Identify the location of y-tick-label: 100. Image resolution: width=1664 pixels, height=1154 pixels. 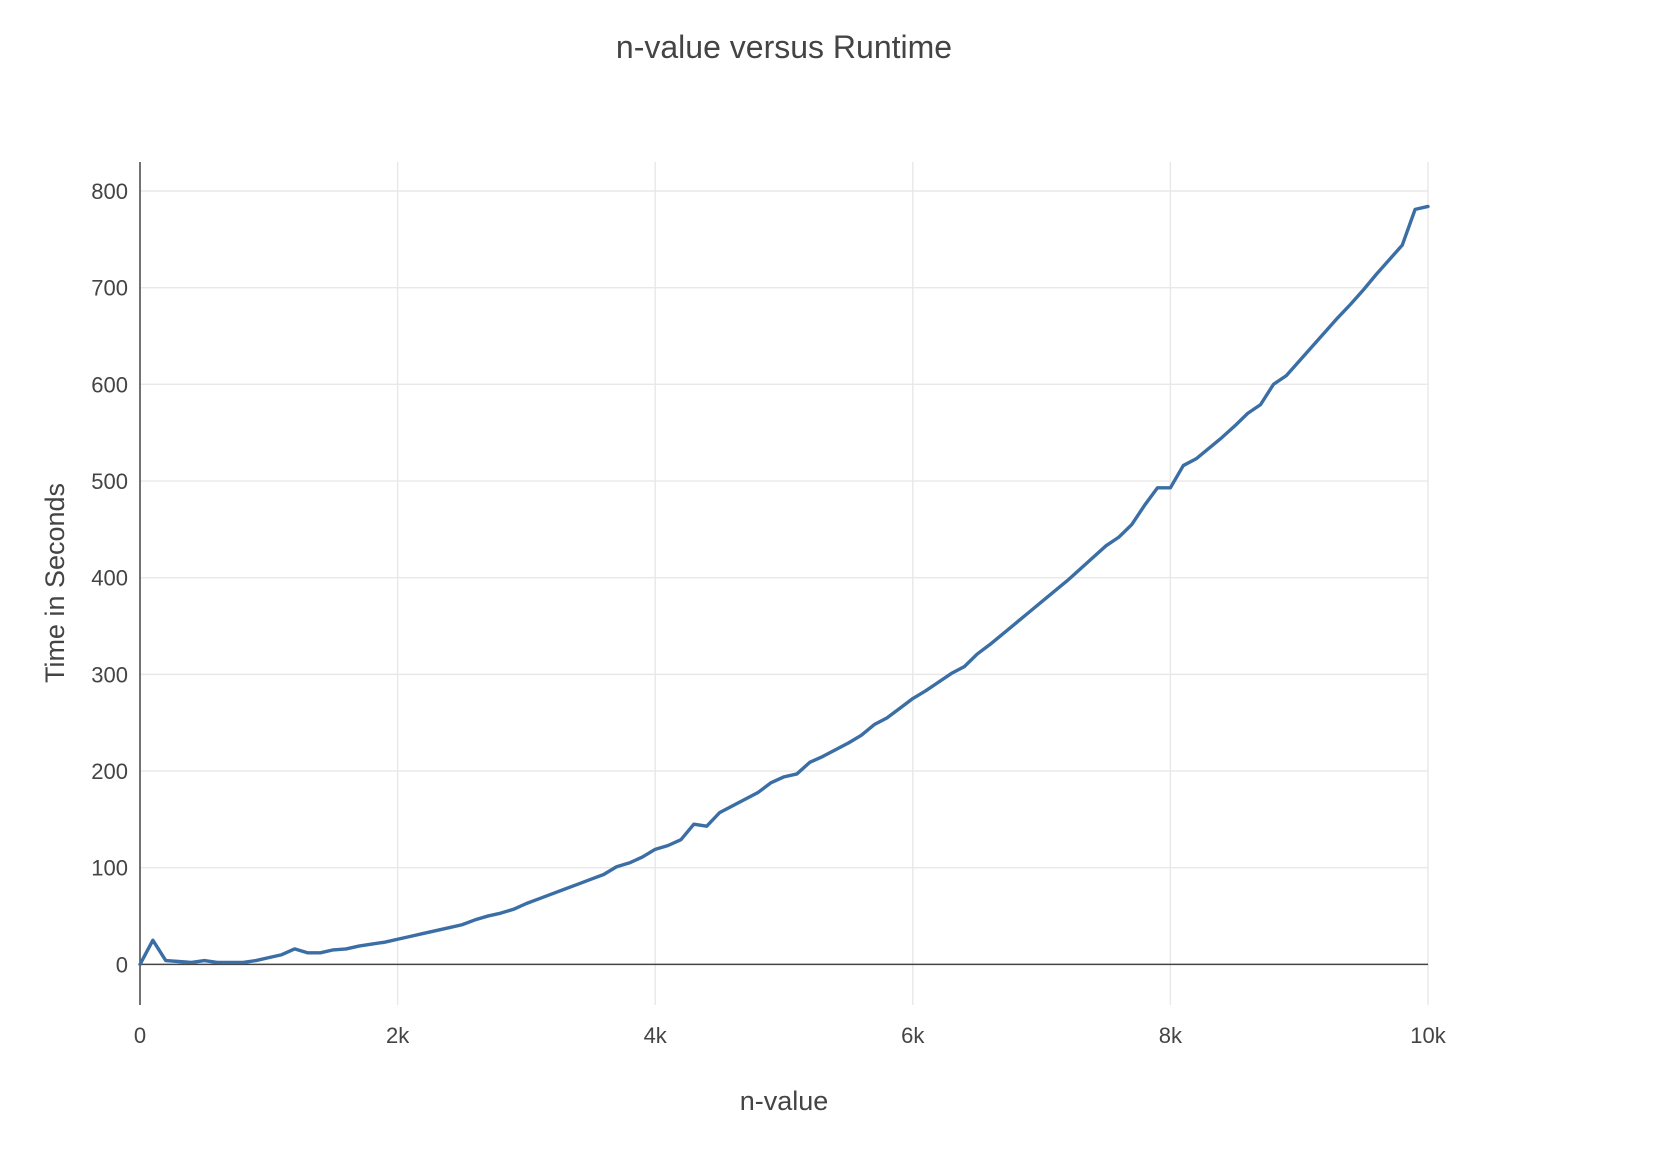
(109, 868).